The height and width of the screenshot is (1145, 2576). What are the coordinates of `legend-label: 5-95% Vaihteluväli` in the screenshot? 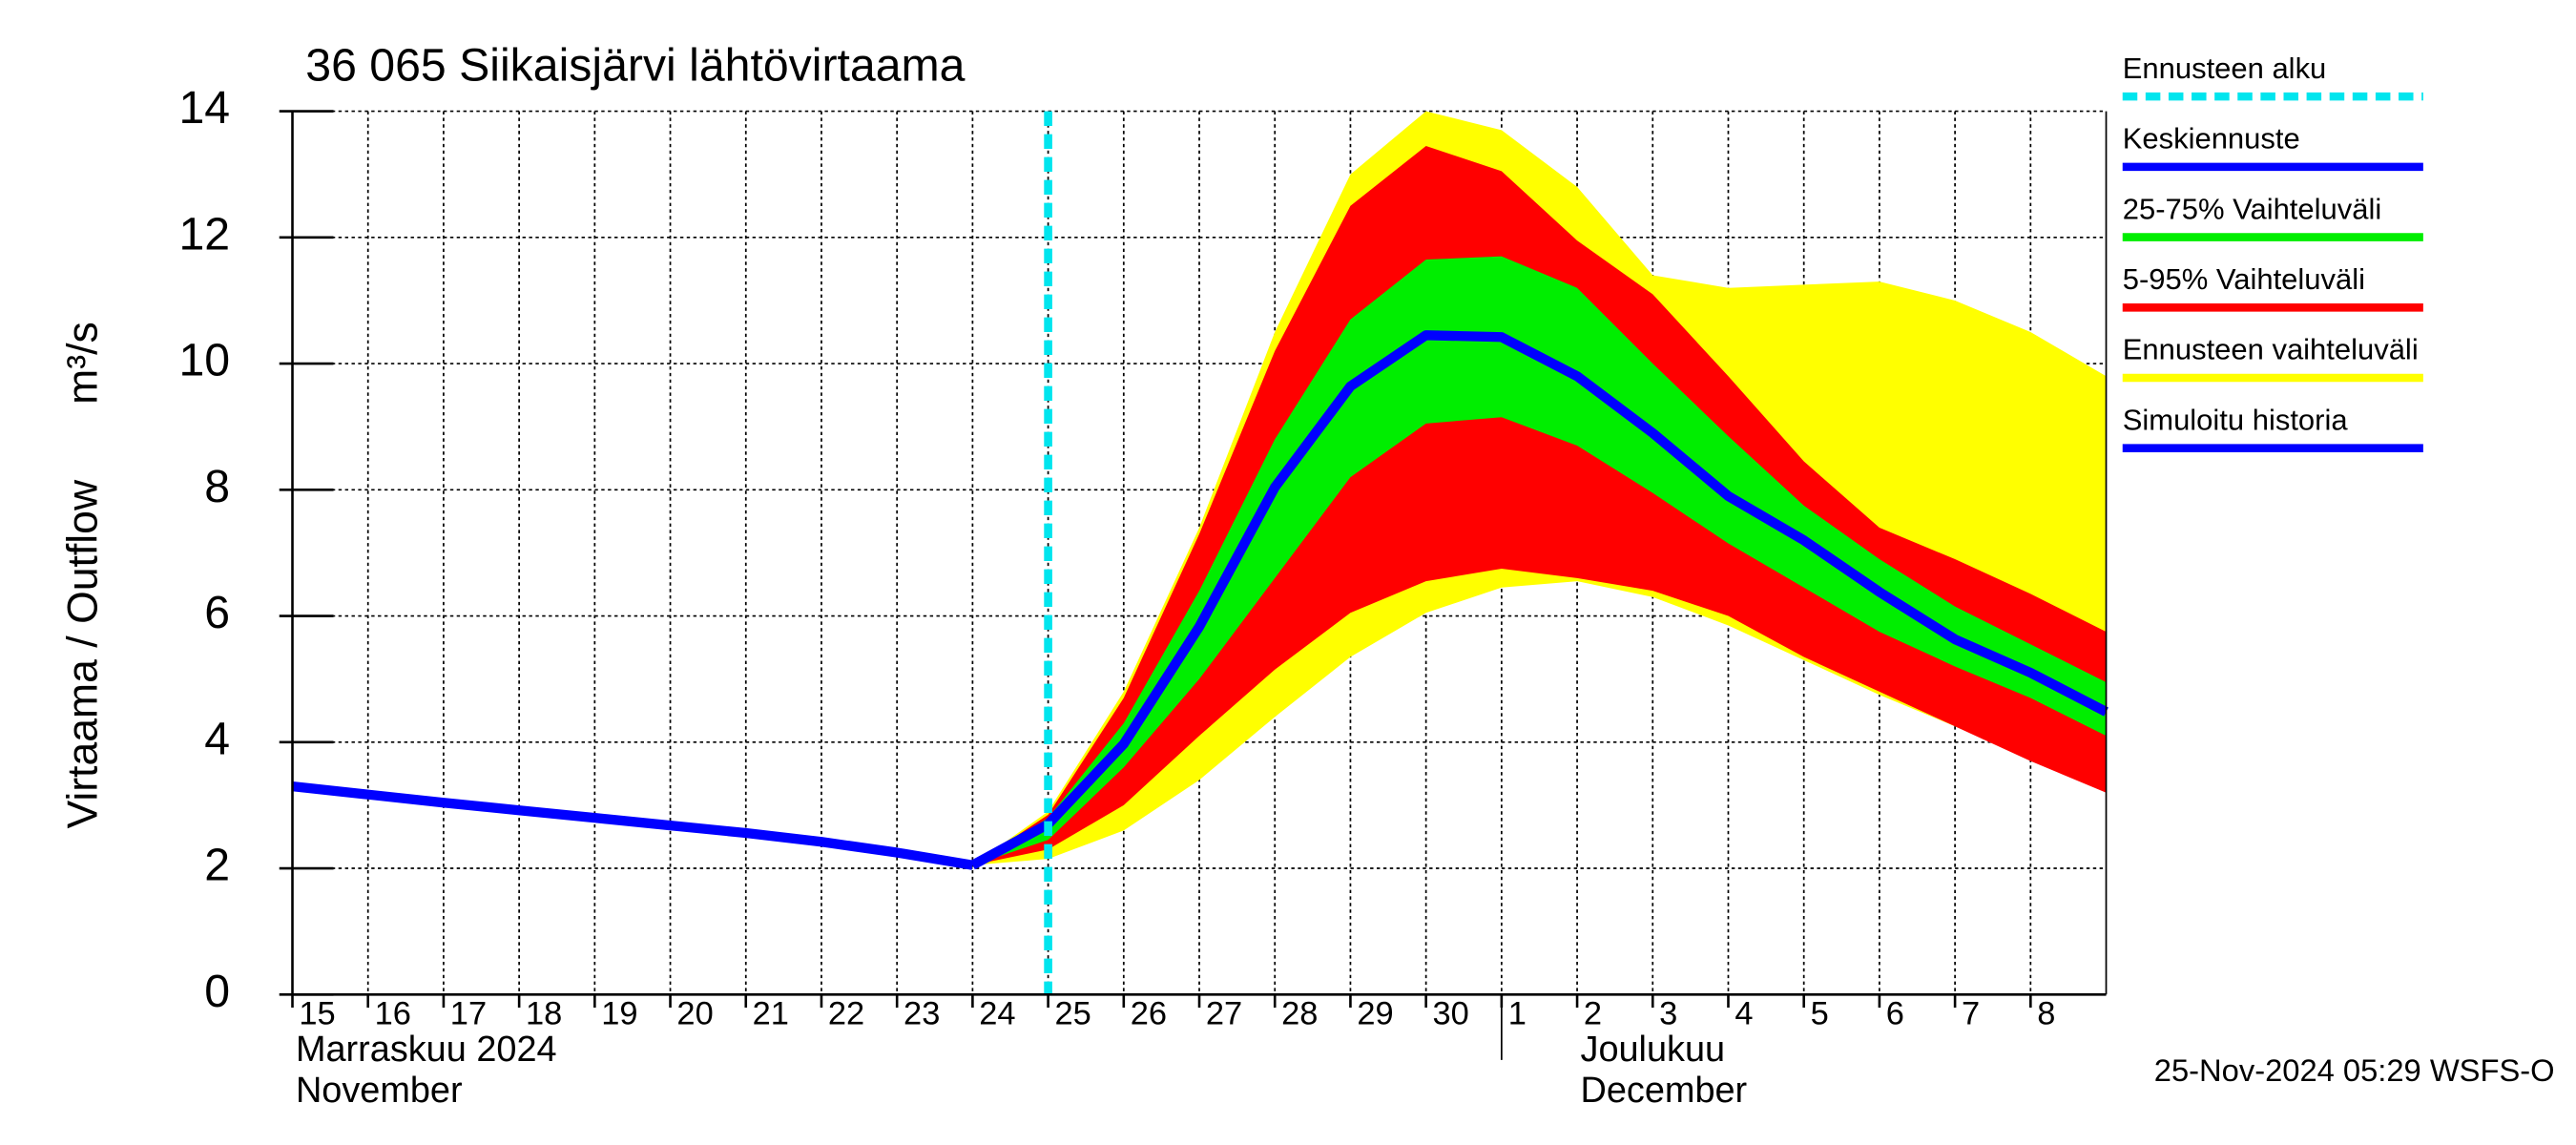 It's located at (2244, 279).